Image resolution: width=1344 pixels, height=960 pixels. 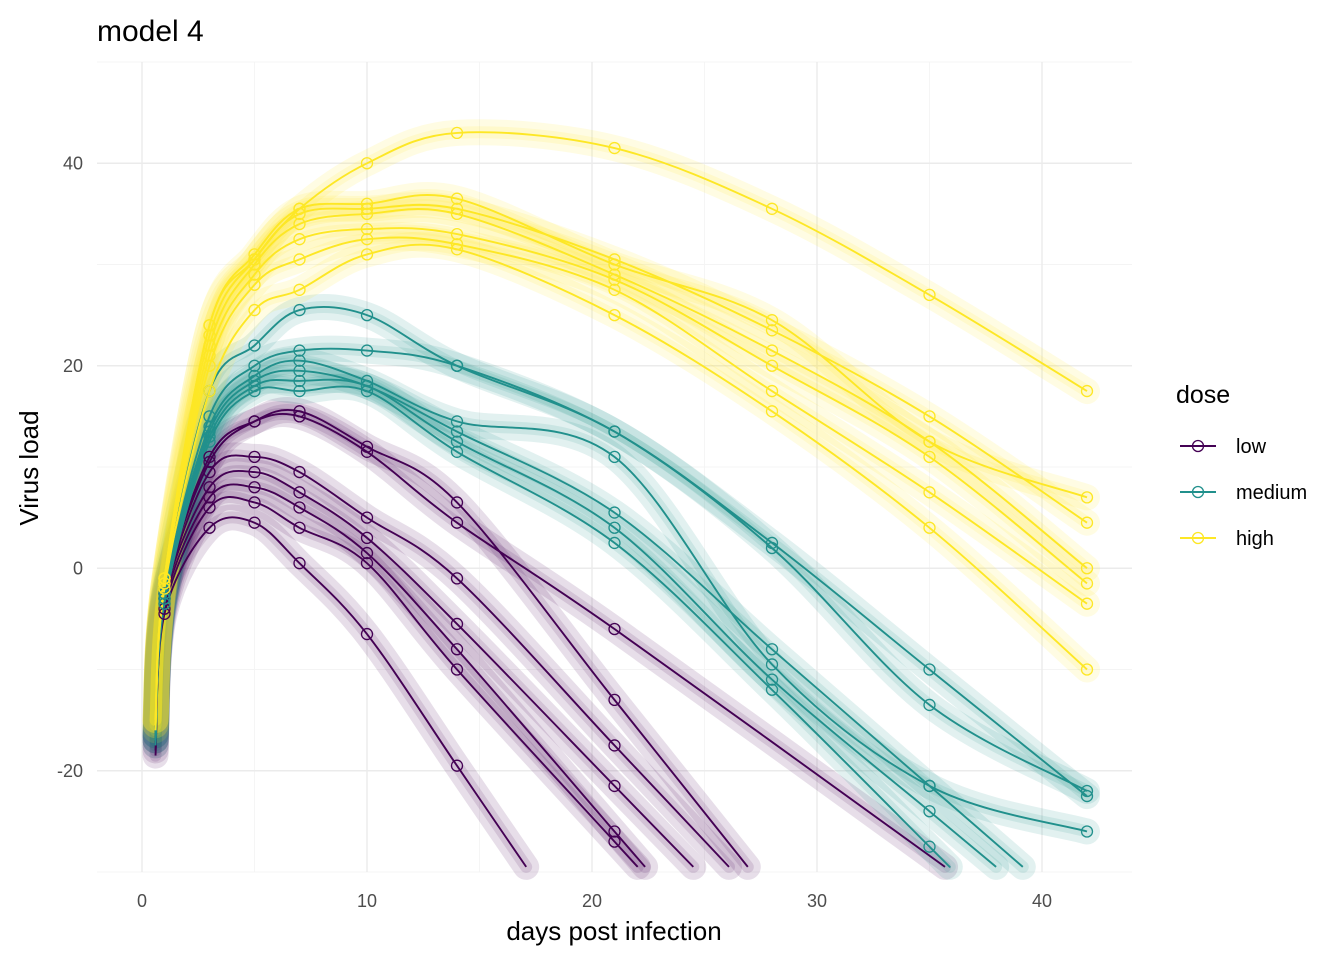 What do you see at coordinates (73, 366) in the screenshot?
I see `y-tick-label: 20` at bounding box center [73, 366].